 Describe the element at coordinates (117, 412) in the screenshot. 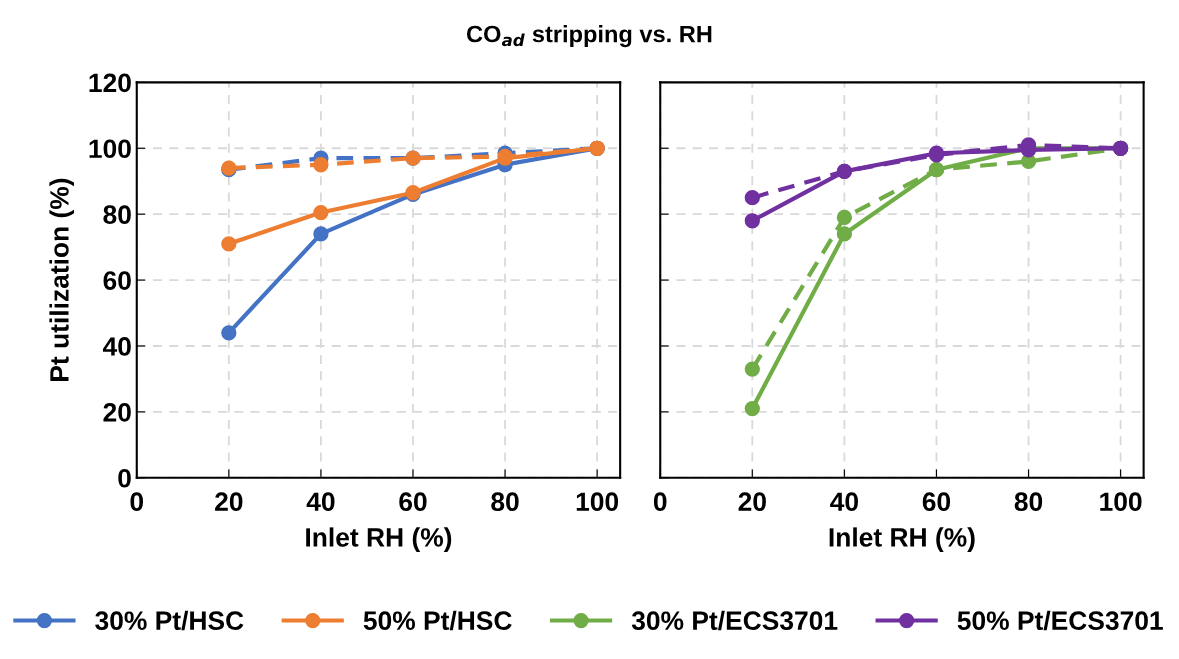

I see `y-tick-label: 20` at that location.